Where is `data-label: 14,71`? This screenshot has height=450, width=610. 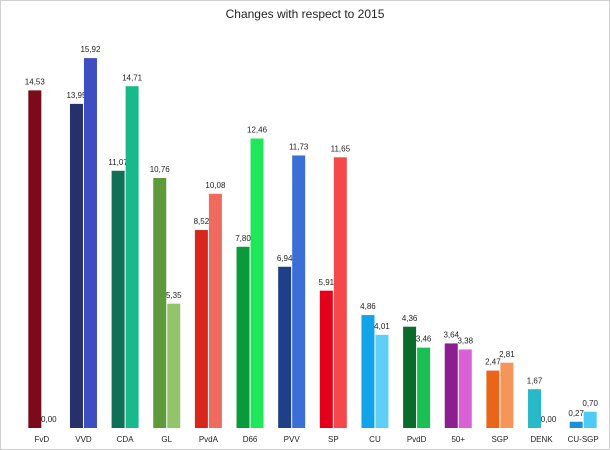 data-label: 14,71 is located at coordinates (132, 77).